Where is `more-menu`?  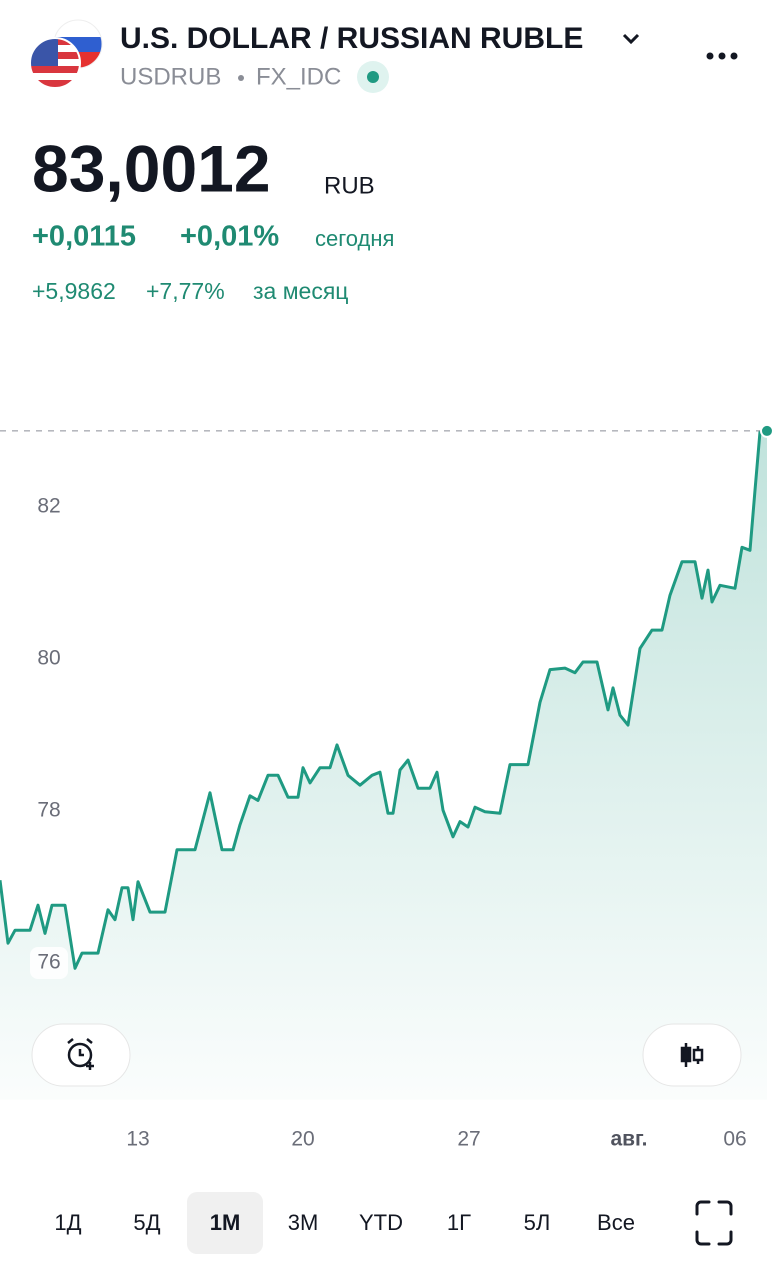 more-menu is located at coordinates (722, 56).